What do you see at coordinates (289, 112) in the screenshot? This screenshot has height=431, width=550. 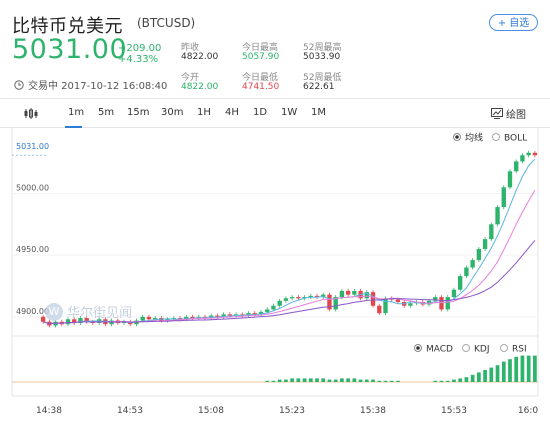 I see `tab-1w: 1W` at bounding box center [289, 112].